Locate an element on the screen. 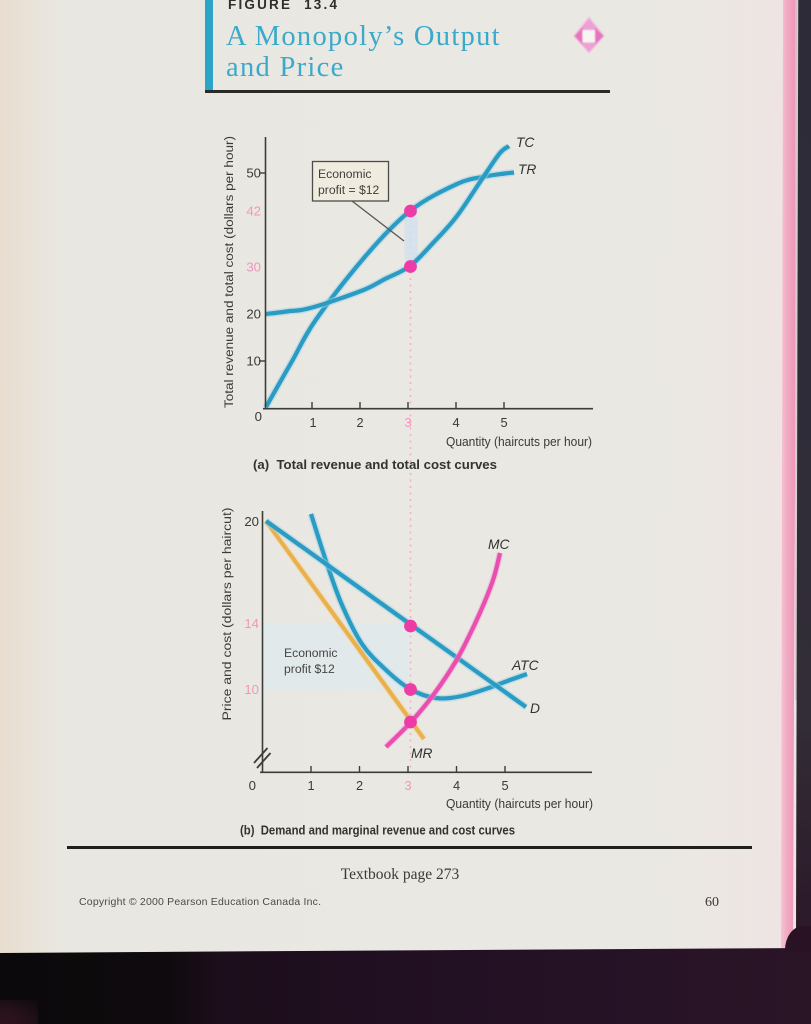 Image resolution: width=811 pixels, height=1024 pixels. svg-text: 30 is located at coordinates (253, 267).